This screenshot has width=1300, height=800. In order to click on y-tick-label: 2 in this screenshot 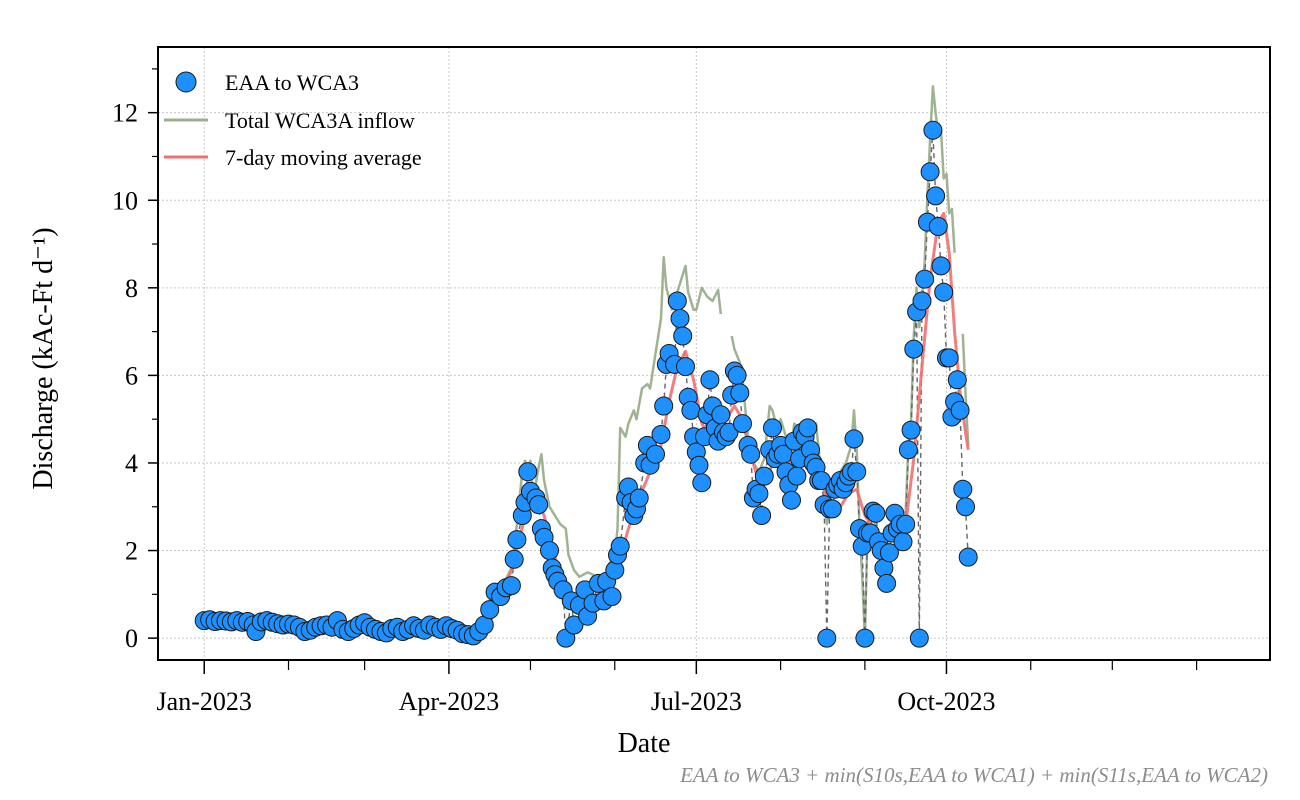, I will do `click(131, 551)`.